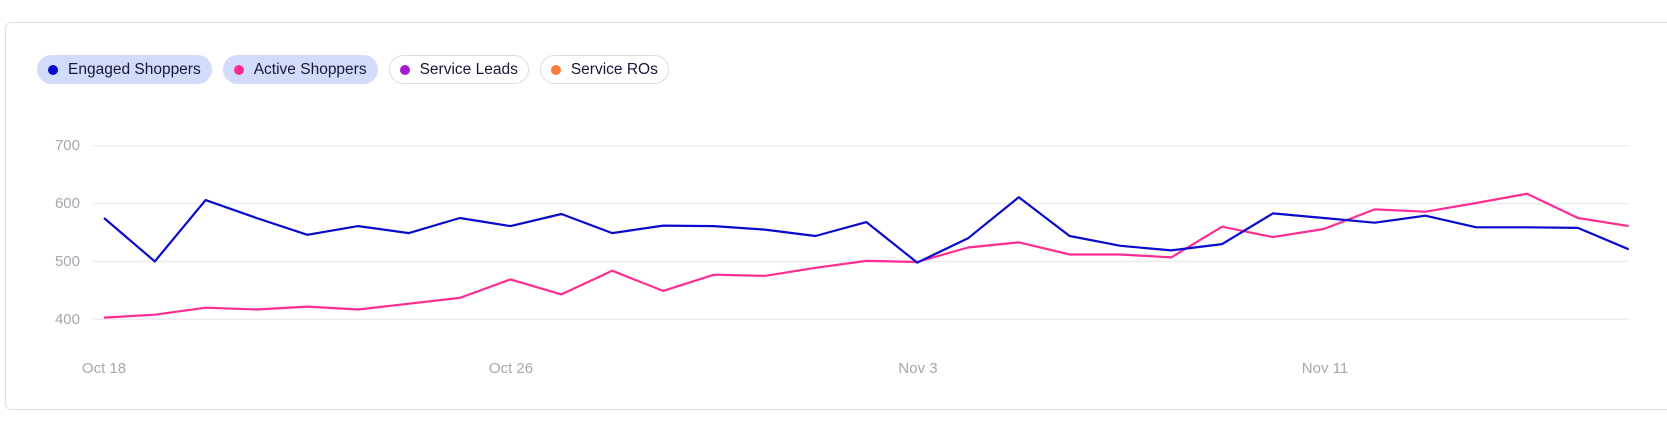 Image resolution: width=1667 pixels, height=425 pixels. I want to click on y-tick-label: 400, so click(67, 319).